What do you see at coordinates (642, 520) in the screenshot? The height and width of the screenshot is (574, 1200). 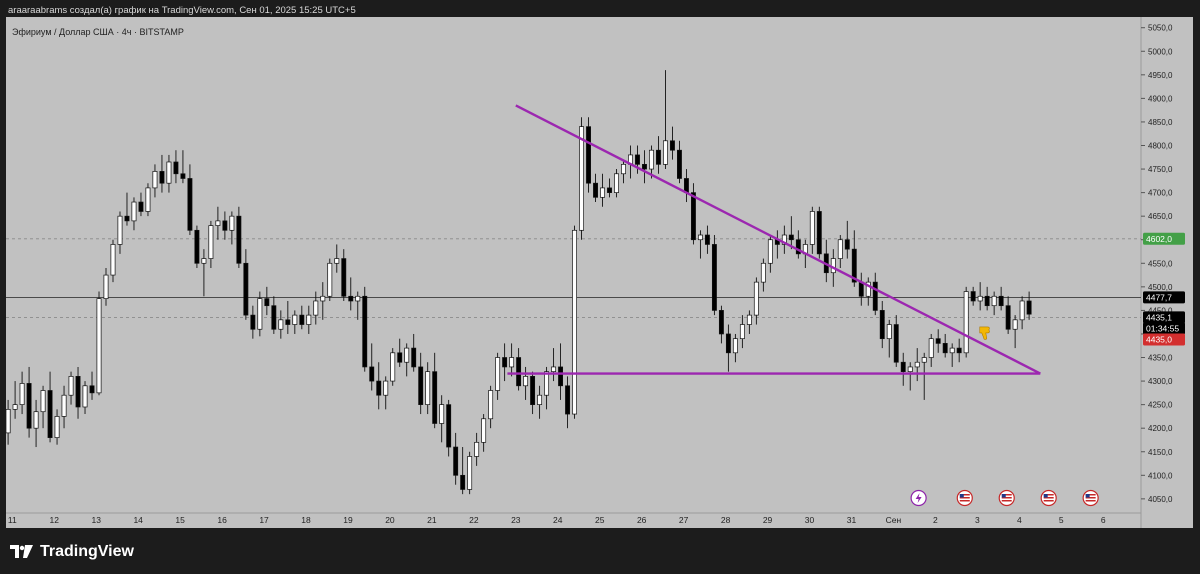 I see `x-tick-label: 26` at bounding box center [642, 520].